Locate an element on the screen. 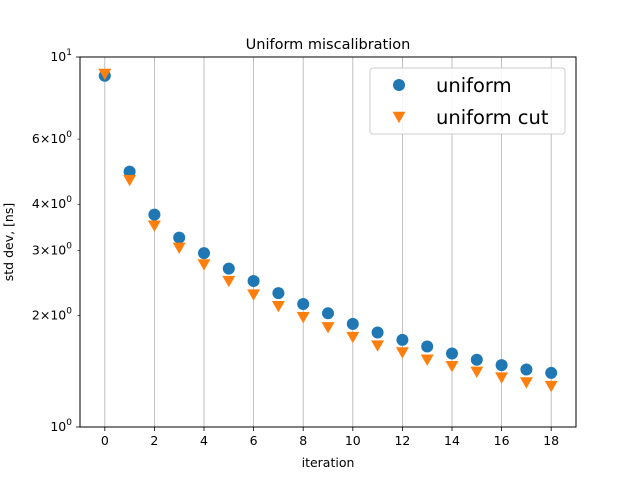  tick-coefficient: 2 is located at coordinates (36, 315).